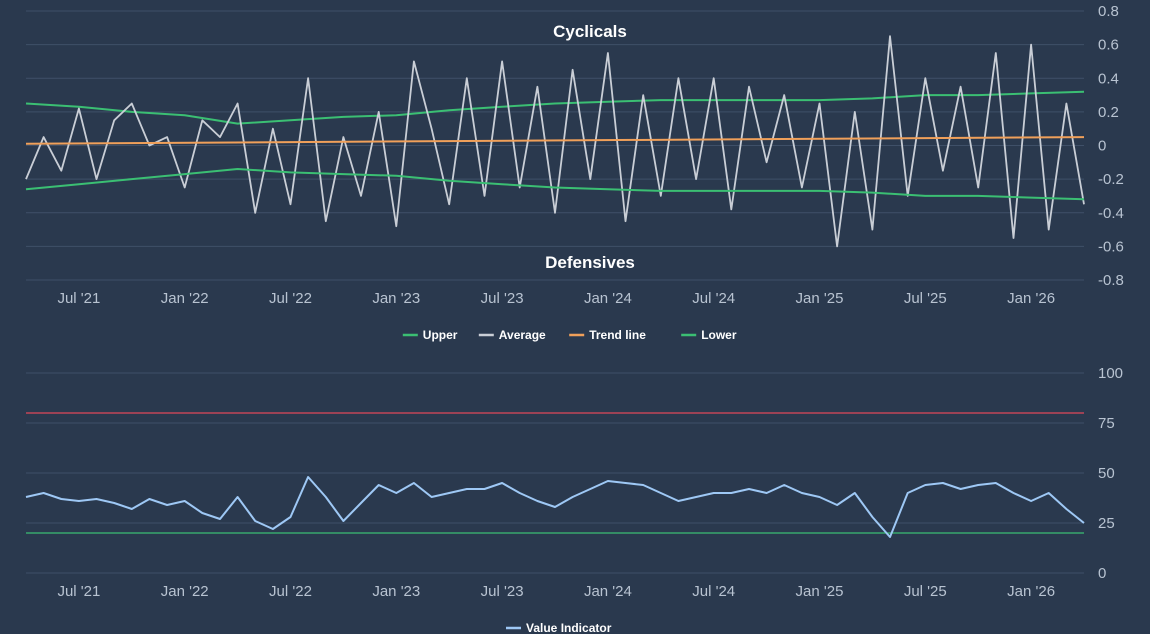 The height and width of the screenshot is (634, 1150). What do you see at coordinates (1111, 213) in the screenshot?
I see `top-y-tick-label: -0.4` at bounding box center [1111, 213].